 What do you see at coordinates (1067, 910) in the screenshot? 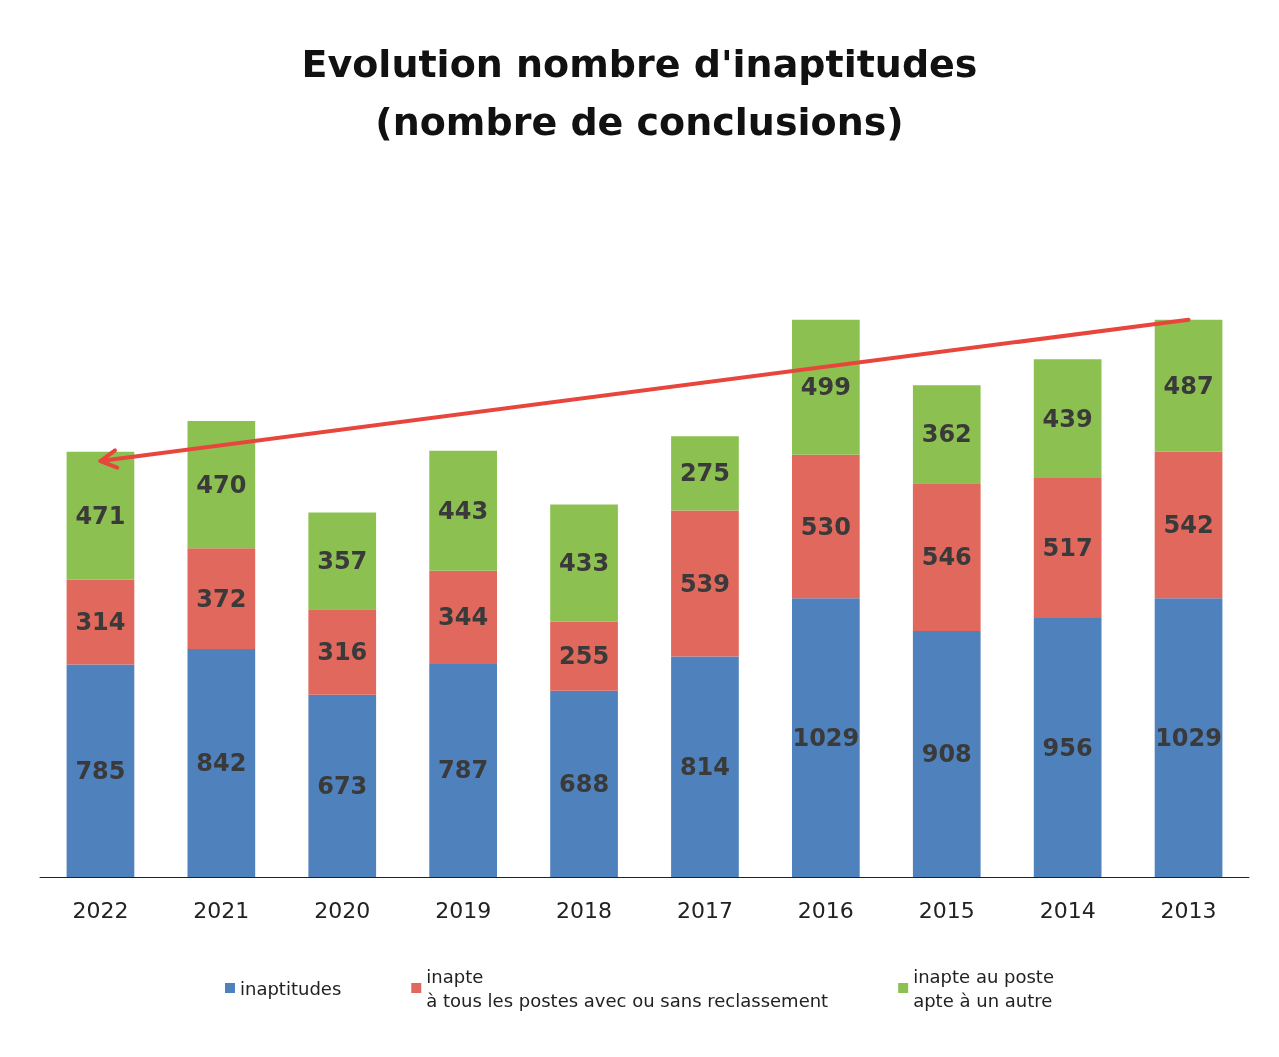
I see `x-tick-label: 2014` at bounding box center [1067, 910].